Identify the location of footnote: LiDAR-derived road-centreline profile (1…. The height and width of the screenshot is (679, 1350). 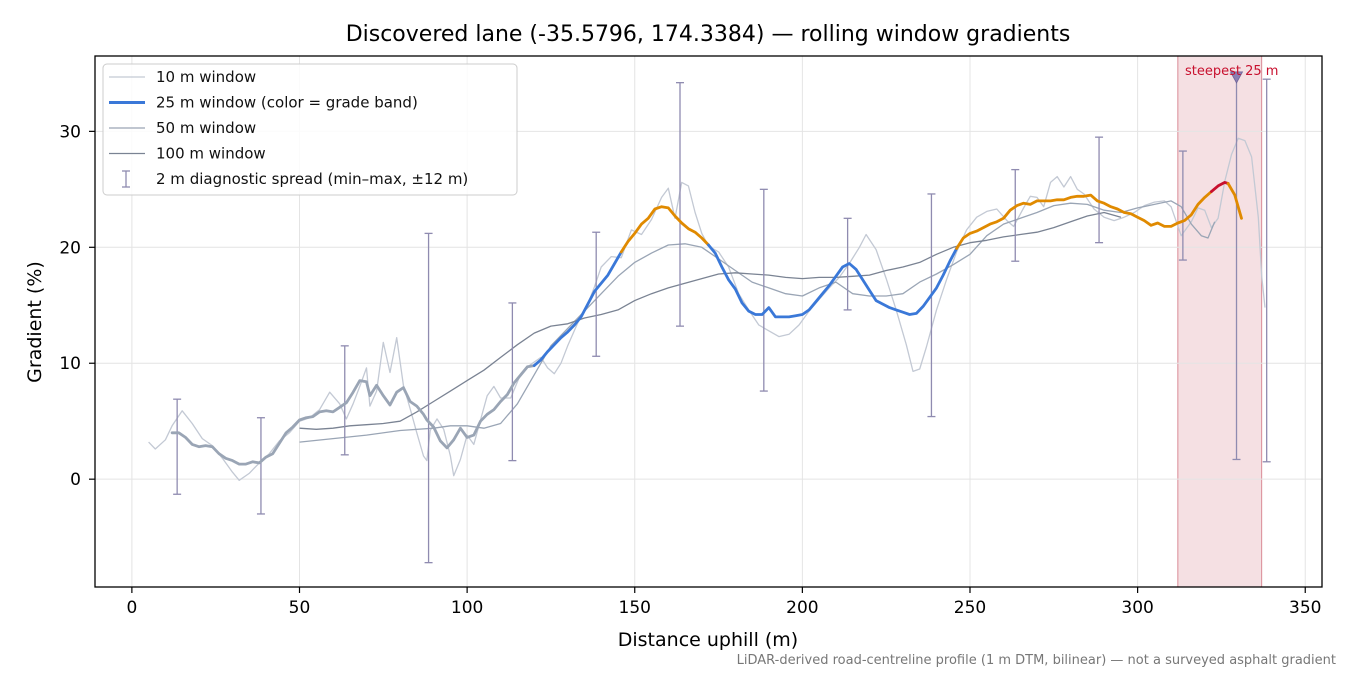
(1036, 660).